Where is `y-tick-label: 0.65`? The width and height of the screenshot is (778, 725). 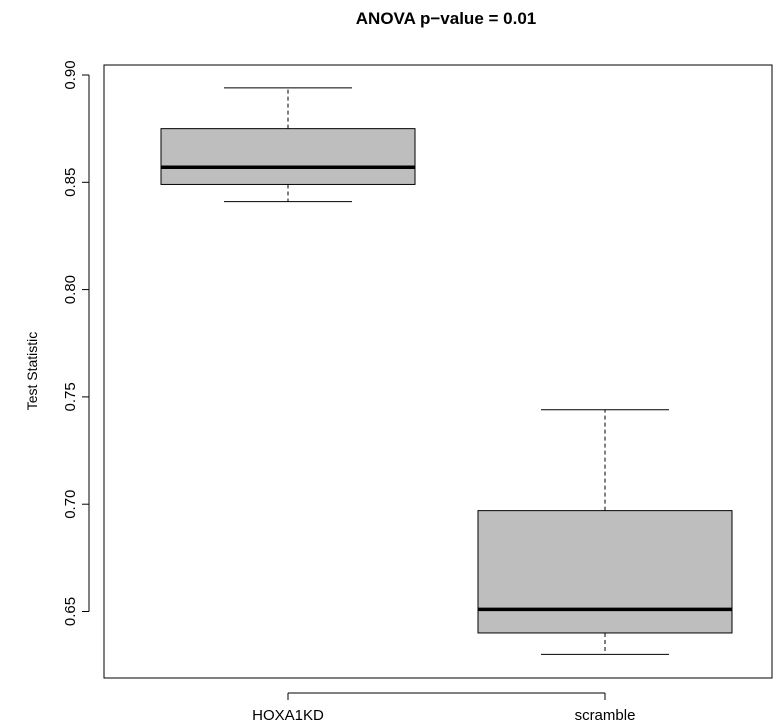
y-tick-label: 0.65 is located at coordinates (70, 611).